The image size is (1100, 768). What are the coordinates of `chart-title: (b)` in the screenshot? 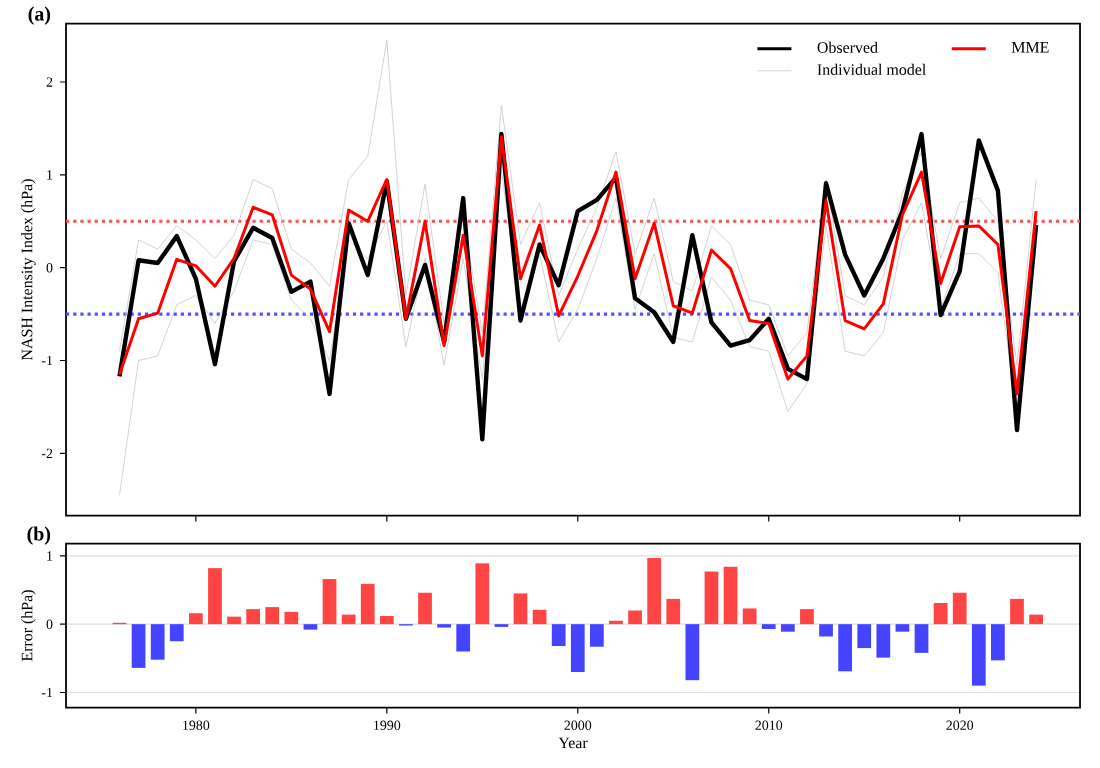 It's located at (39, 535).